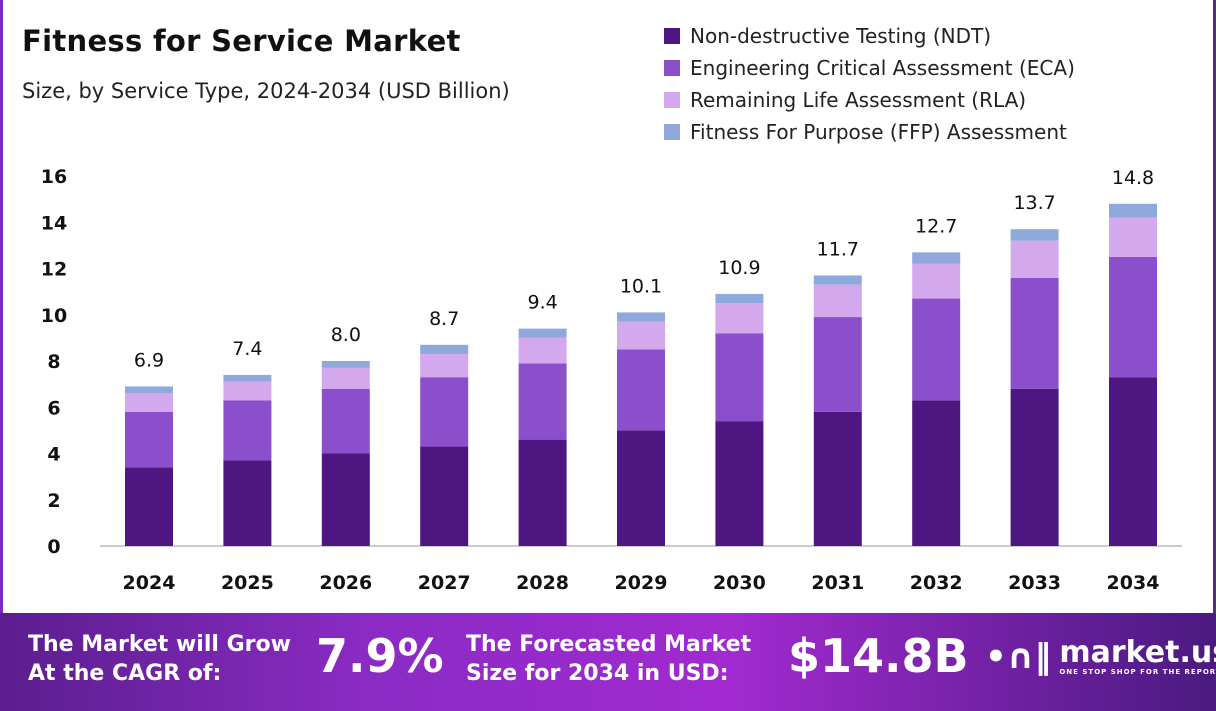 This screenshot has height=711, width=1216. What do you see at coordinates (346, 335) in the screenshot?
I see `total-data-label: 8.0` at bounding box center [346, 335].